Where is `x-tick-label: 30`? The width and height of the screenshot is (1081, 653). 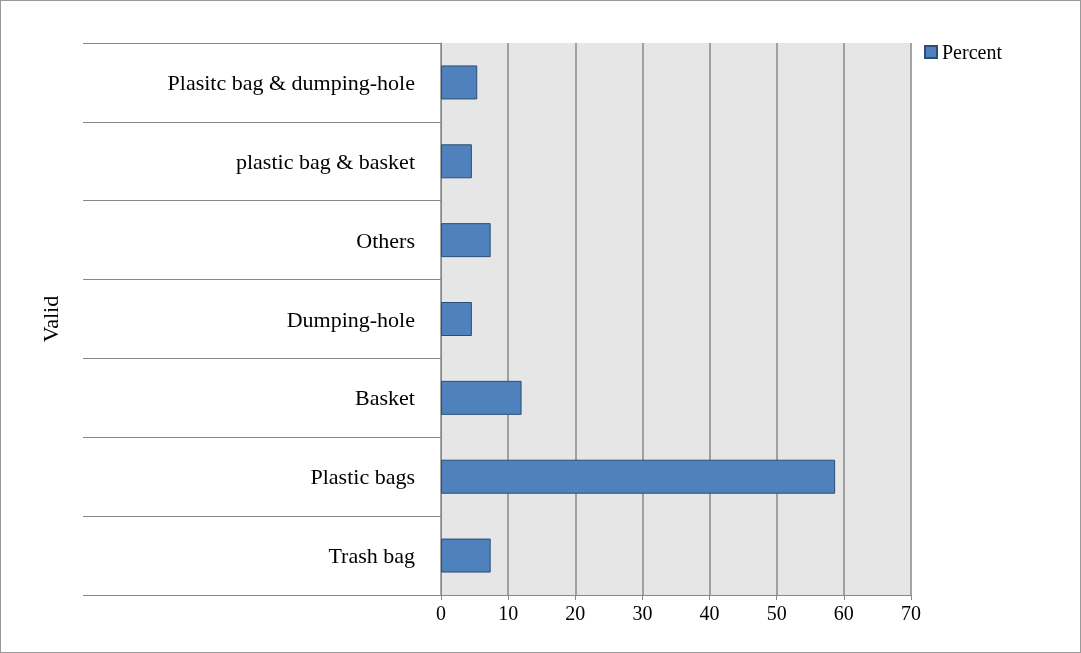 x-tick-label: 30 is located at coordinates (642, 613).